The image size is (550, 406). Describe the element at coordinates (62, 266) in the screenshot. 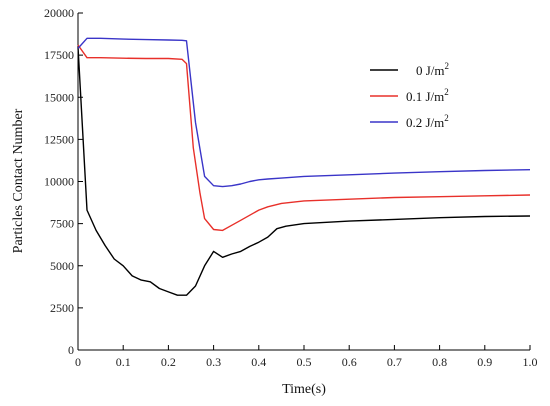

I see `y-tick-label: 5000` at that location.